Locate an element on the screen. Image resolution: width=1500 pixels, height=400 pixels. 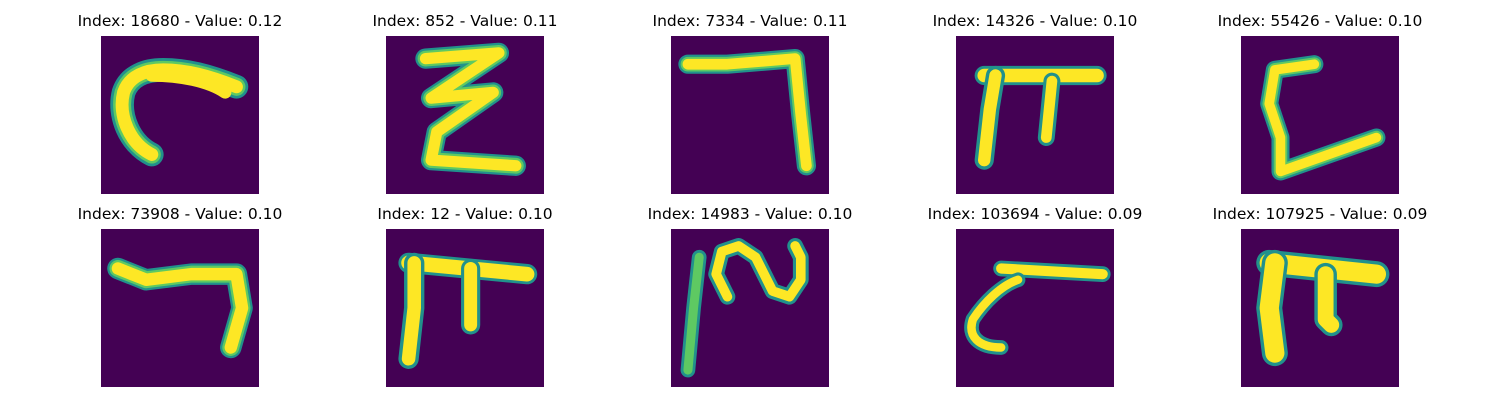
tilde-stroke-glyph is located at coordinates (744, 308).